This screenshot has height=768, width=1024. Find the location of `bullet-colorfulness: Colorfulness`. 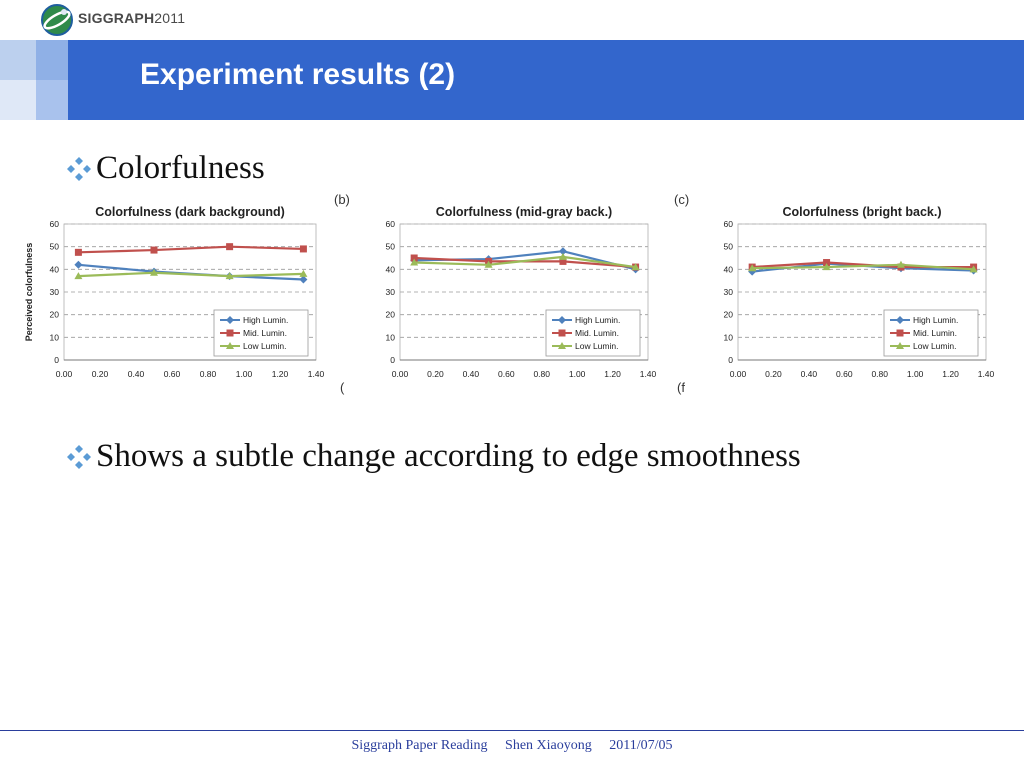

bullet-colorfulness: Colorfulness is located at coordinates (165, 168).